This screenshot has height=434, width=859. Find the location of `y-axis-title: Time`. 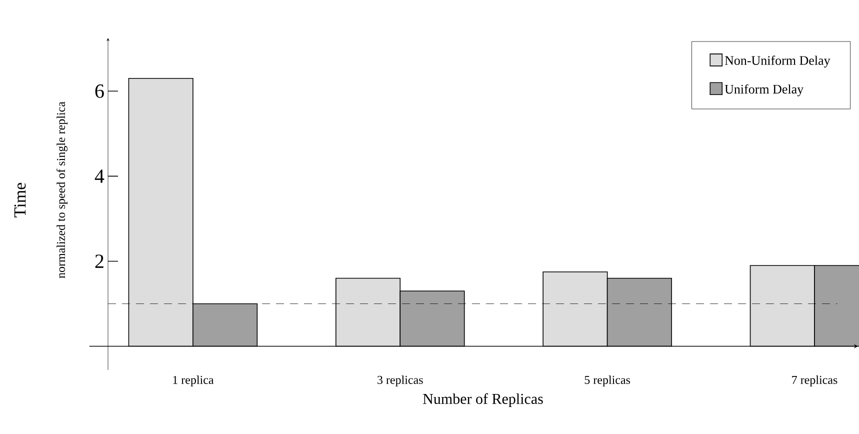

y-axis-title: Time is located at coordinates (20, 200).